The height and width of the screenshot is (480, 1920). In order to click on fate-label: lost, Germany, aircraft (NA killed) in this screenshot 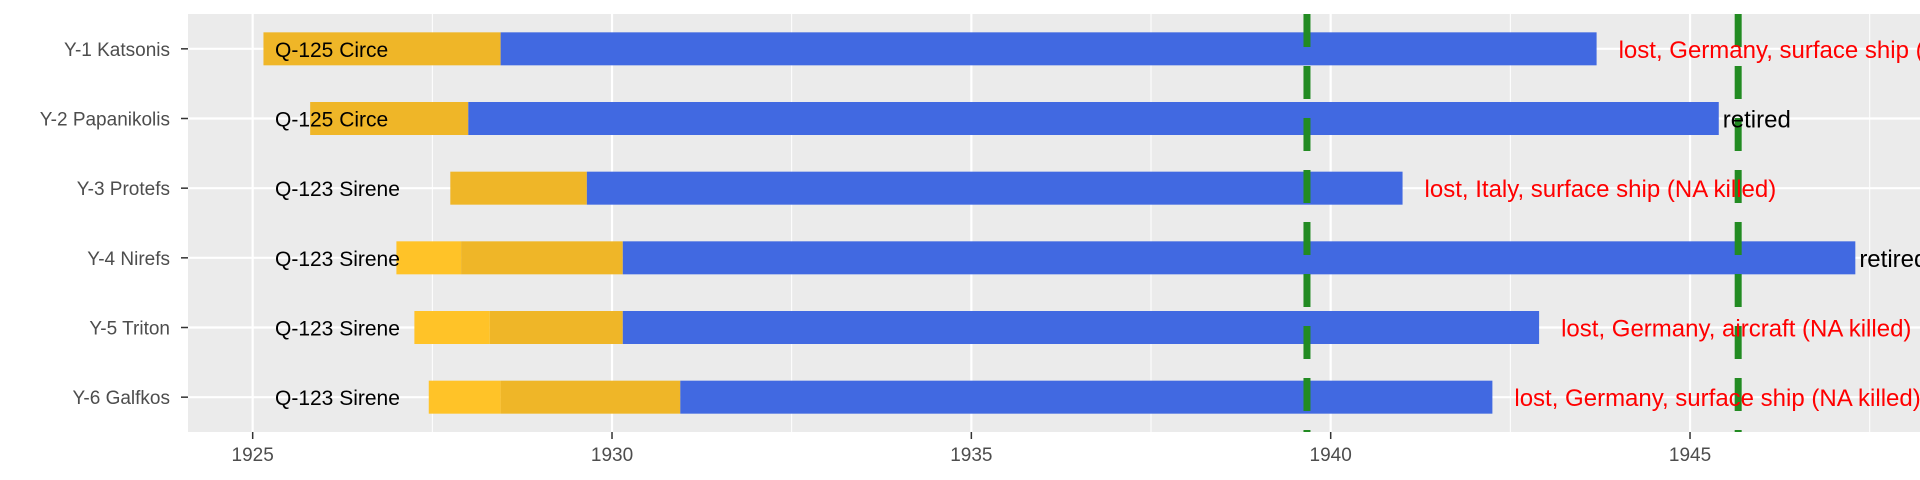, I will do `click(1736, 329)`.